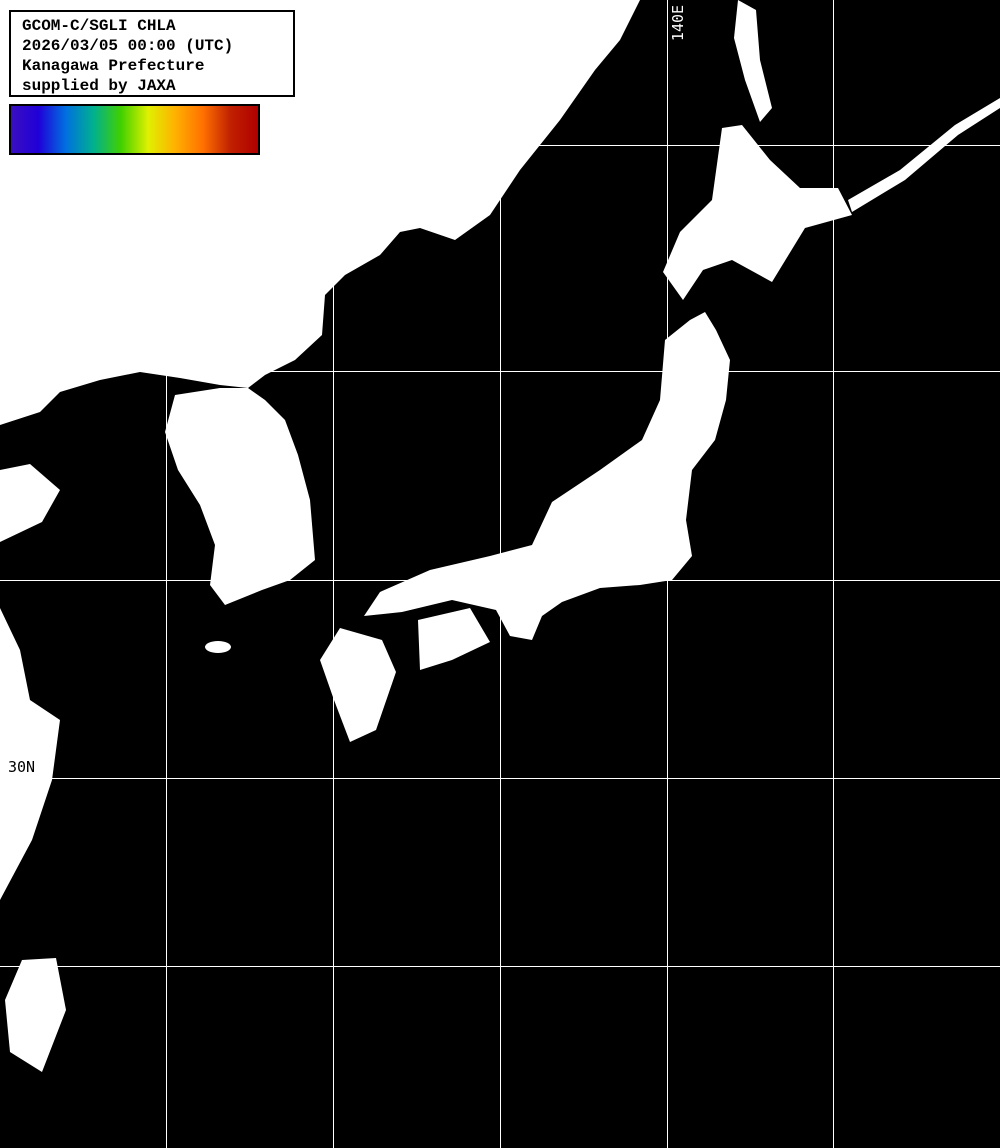 This screenshot has width=1000, height=1148. What do you see at coordinates (547, 476) in the screenshot?
I see `honshu` at bounding box center [547, 476].